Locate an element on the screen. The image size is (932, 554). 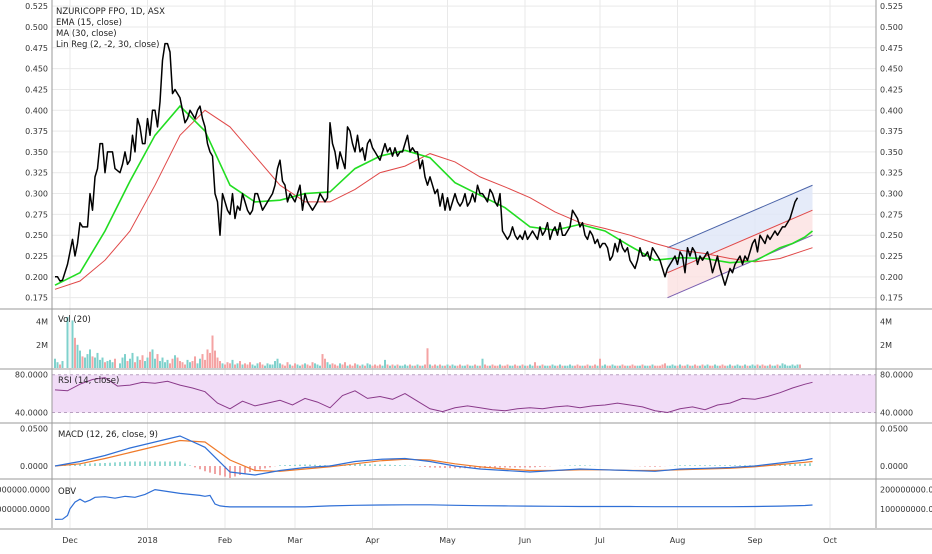
linreg-upper-fill is located at coordinates (740, 229).